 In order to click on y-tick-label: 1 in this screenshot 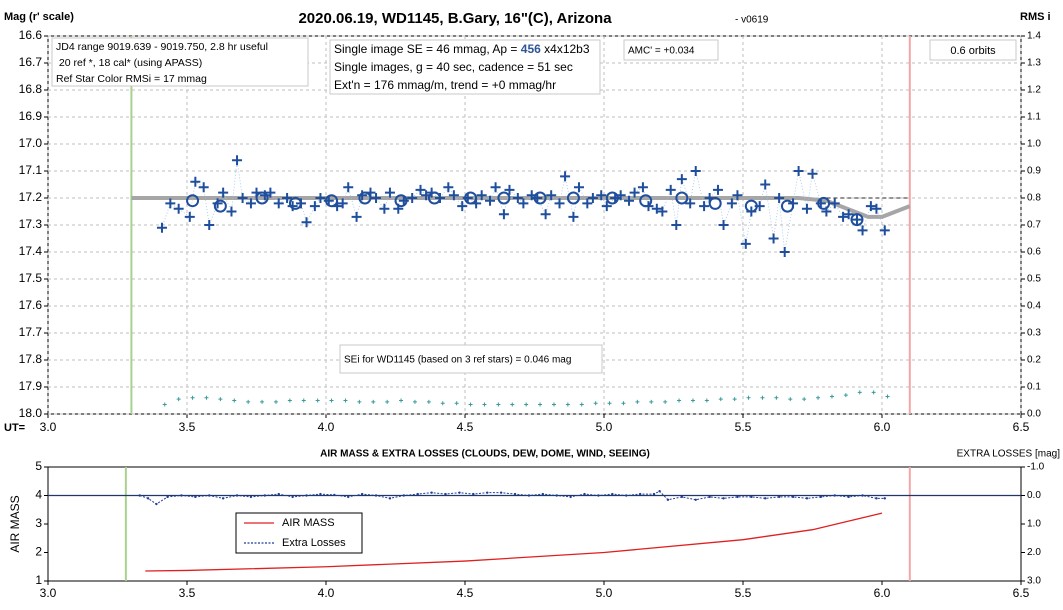, I will do `click(38, 580)`.